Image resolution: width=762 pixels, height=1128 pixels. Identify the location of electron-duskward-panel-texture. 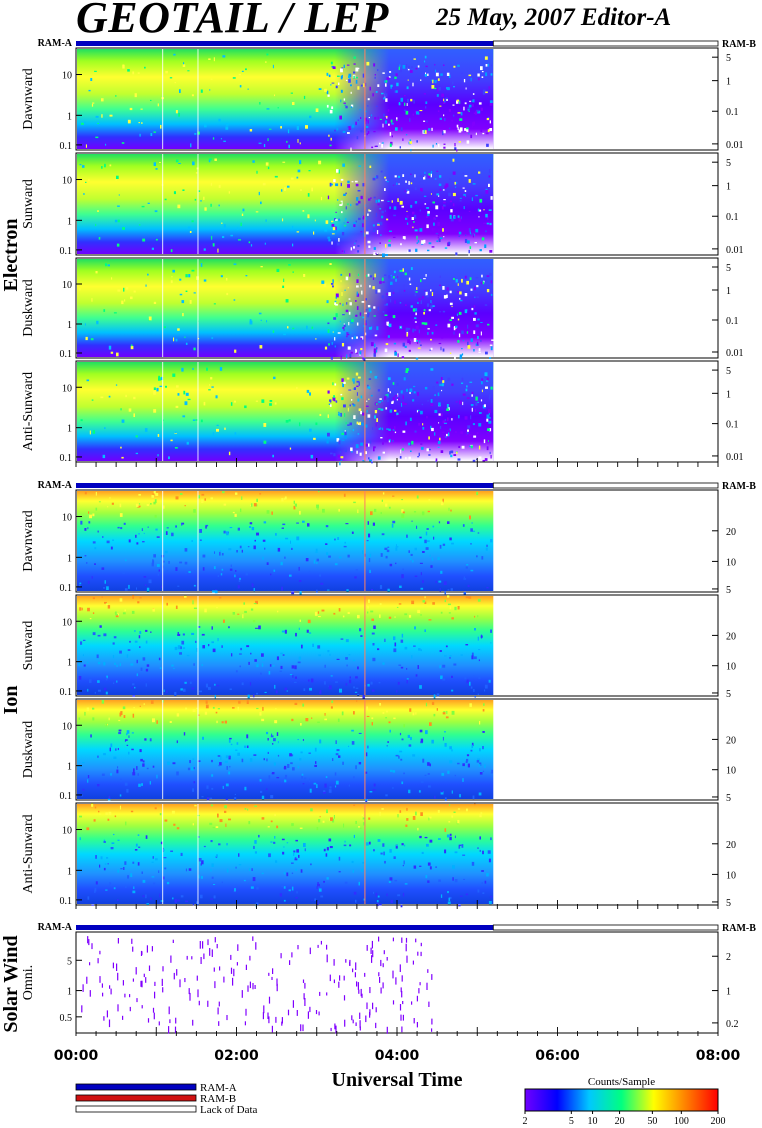
(284, 310).